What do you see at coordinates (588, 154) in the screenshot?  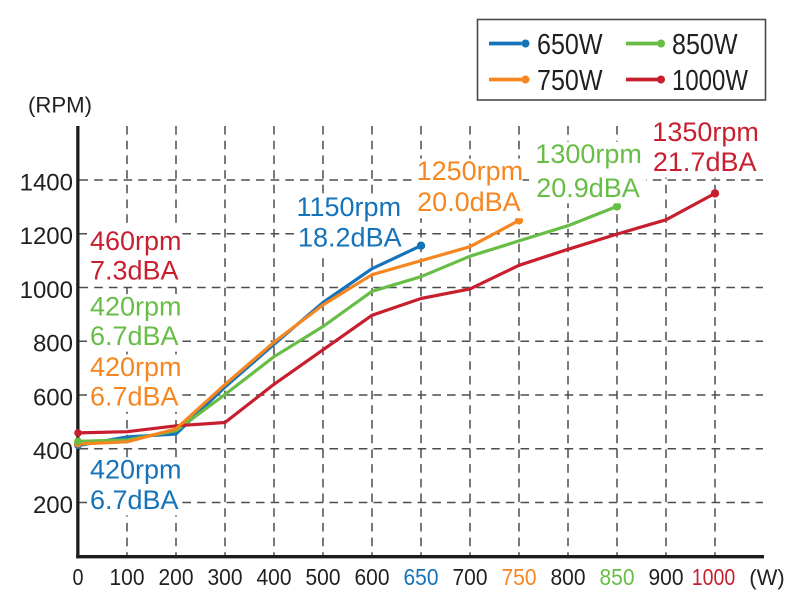 I see `svg-text: 1300rpm` at bounding box center [588, 154].